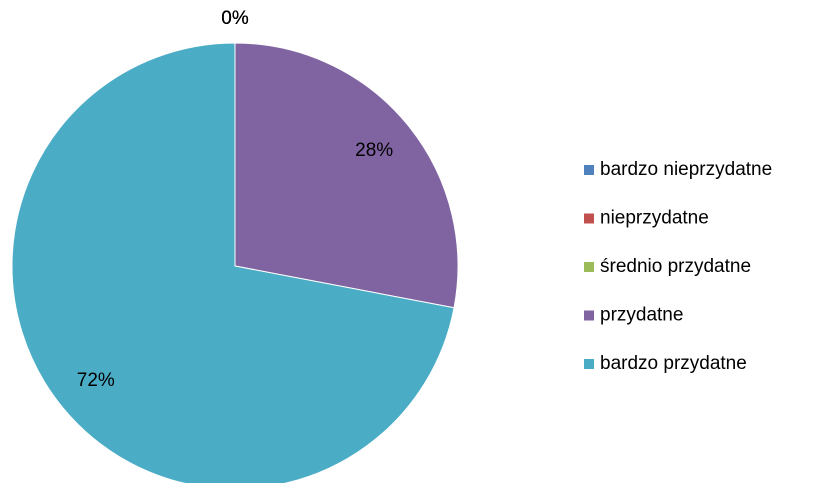 The image size is (834, 483). What do you see at coordinates (641, 315) in the screenshot?
I see `legend-label: przydatne` at bounding box center [641, 315].